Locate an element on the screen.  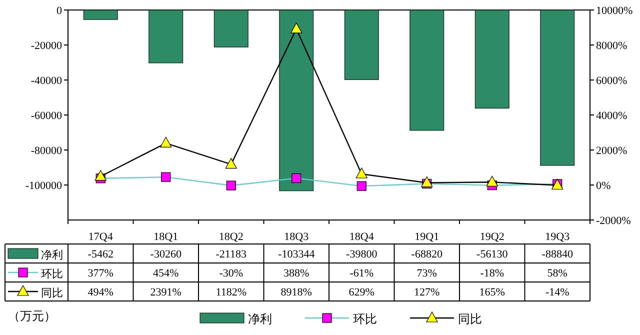
text: 同比 is located at coordinates (470, 319).